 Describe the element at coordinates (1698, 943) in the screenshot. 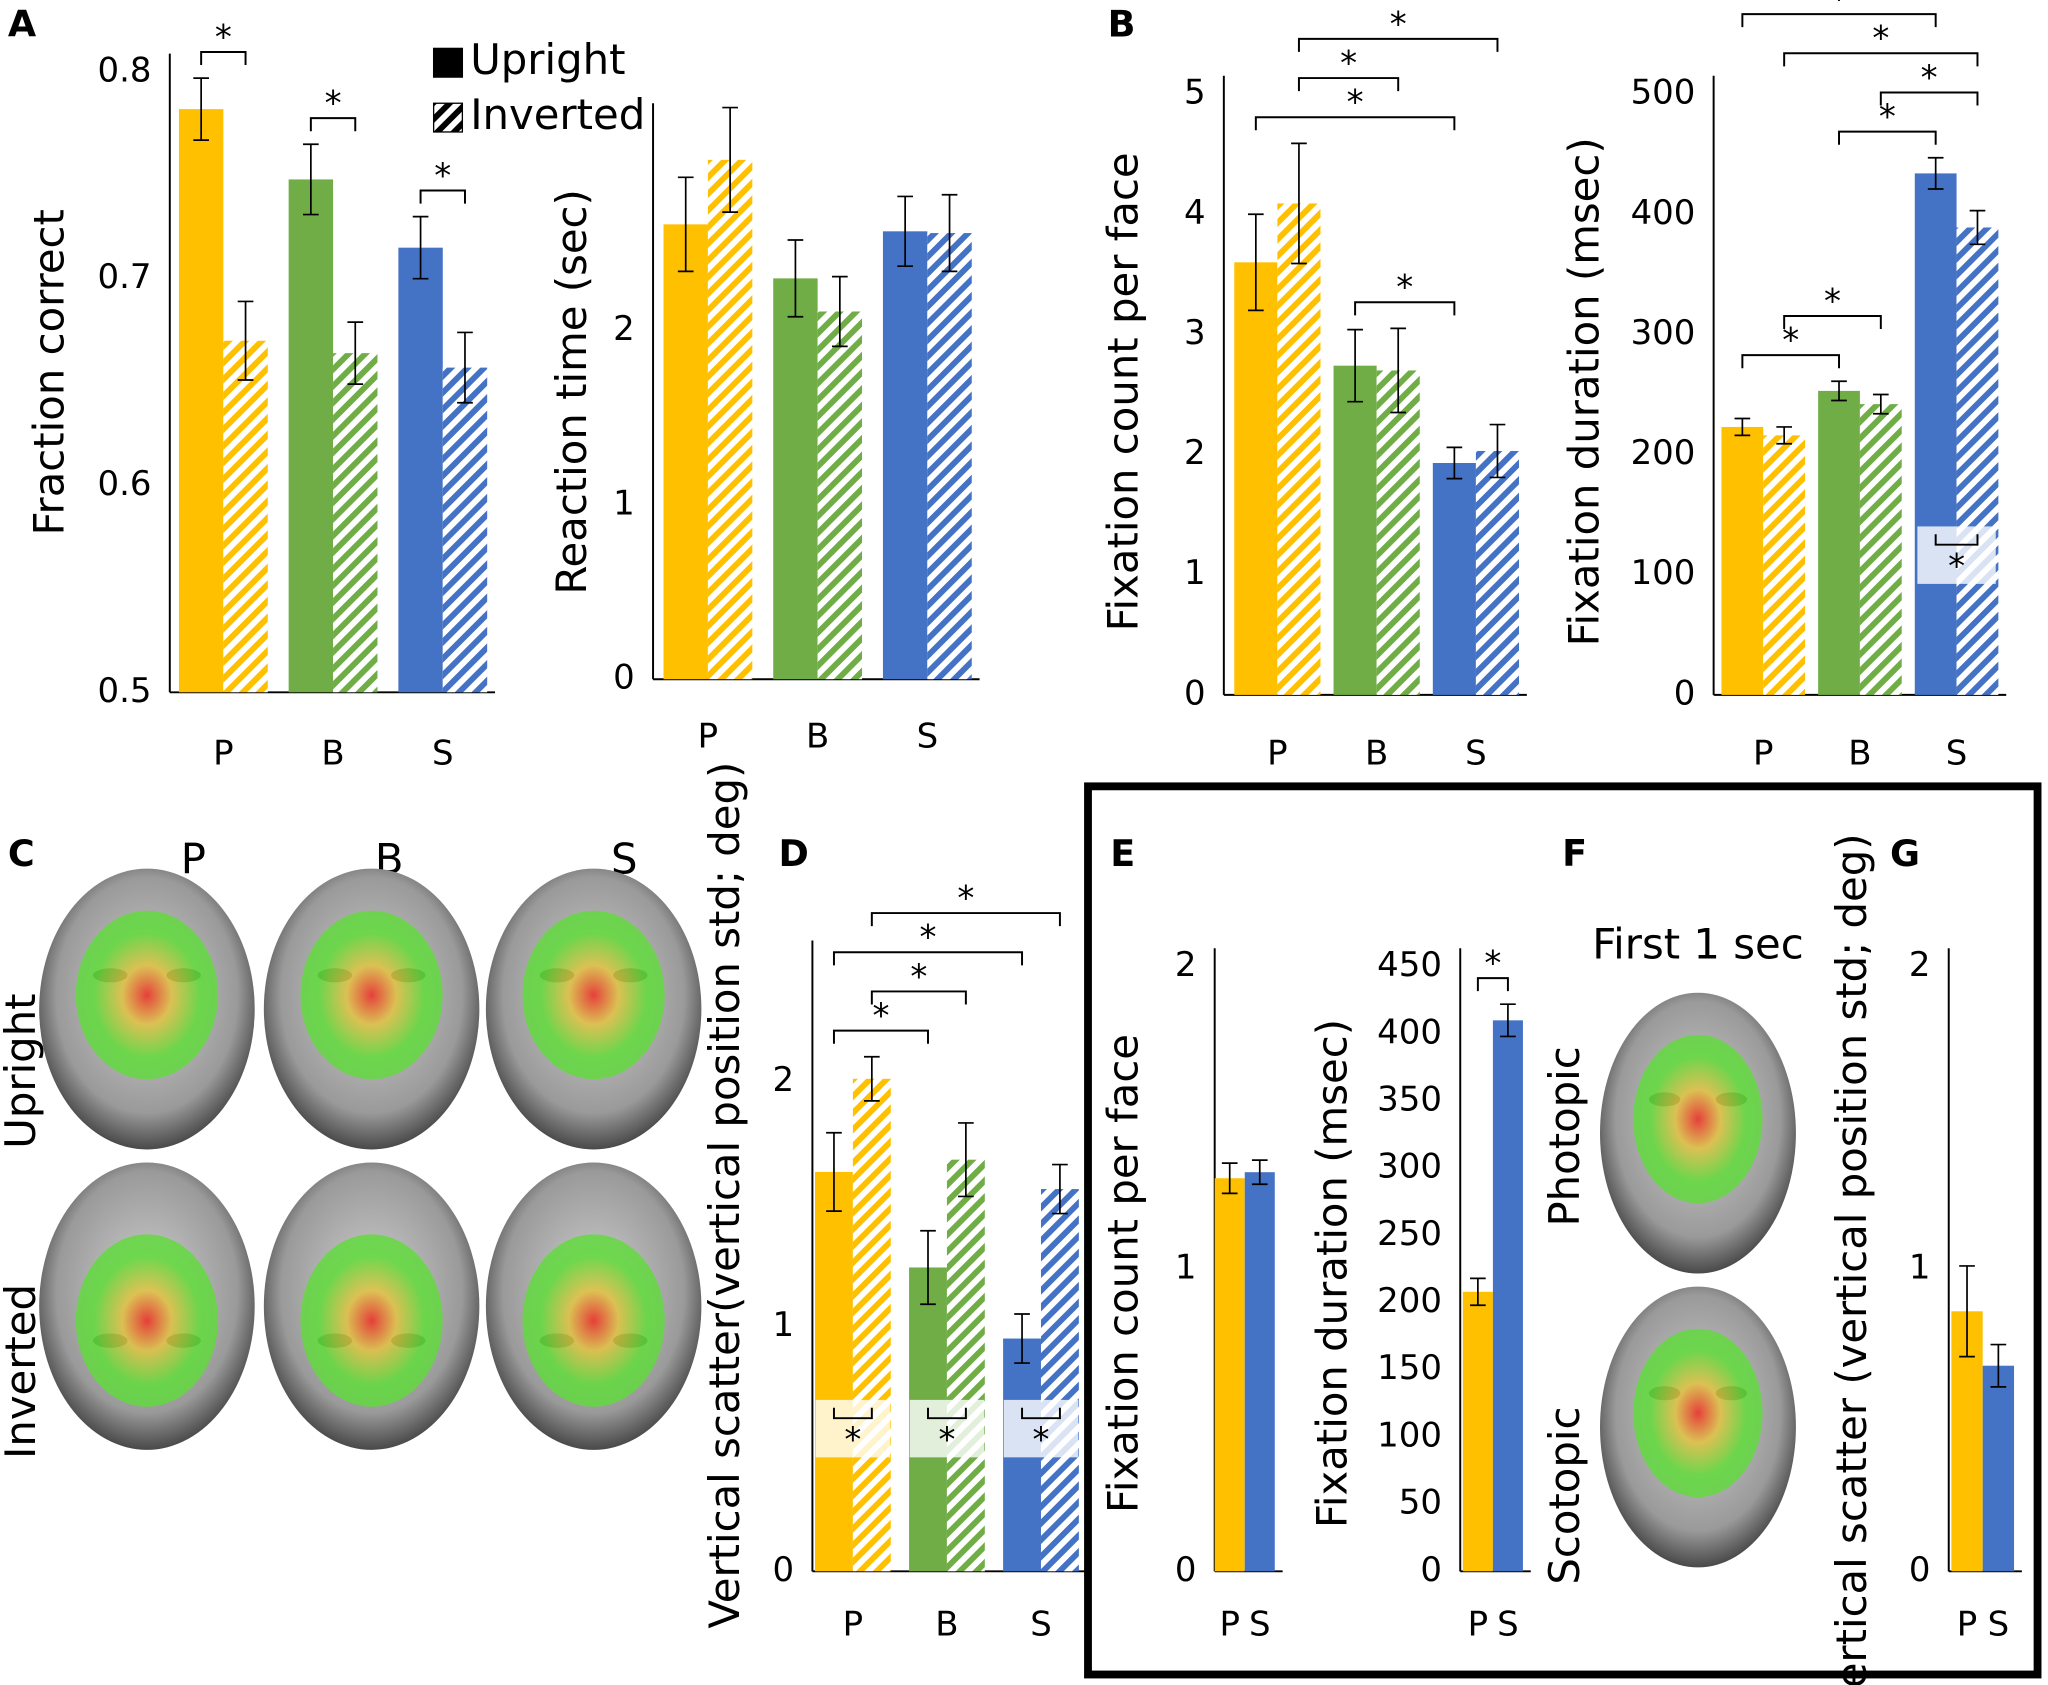

I see `panel-title: First 1 sec` at that location.